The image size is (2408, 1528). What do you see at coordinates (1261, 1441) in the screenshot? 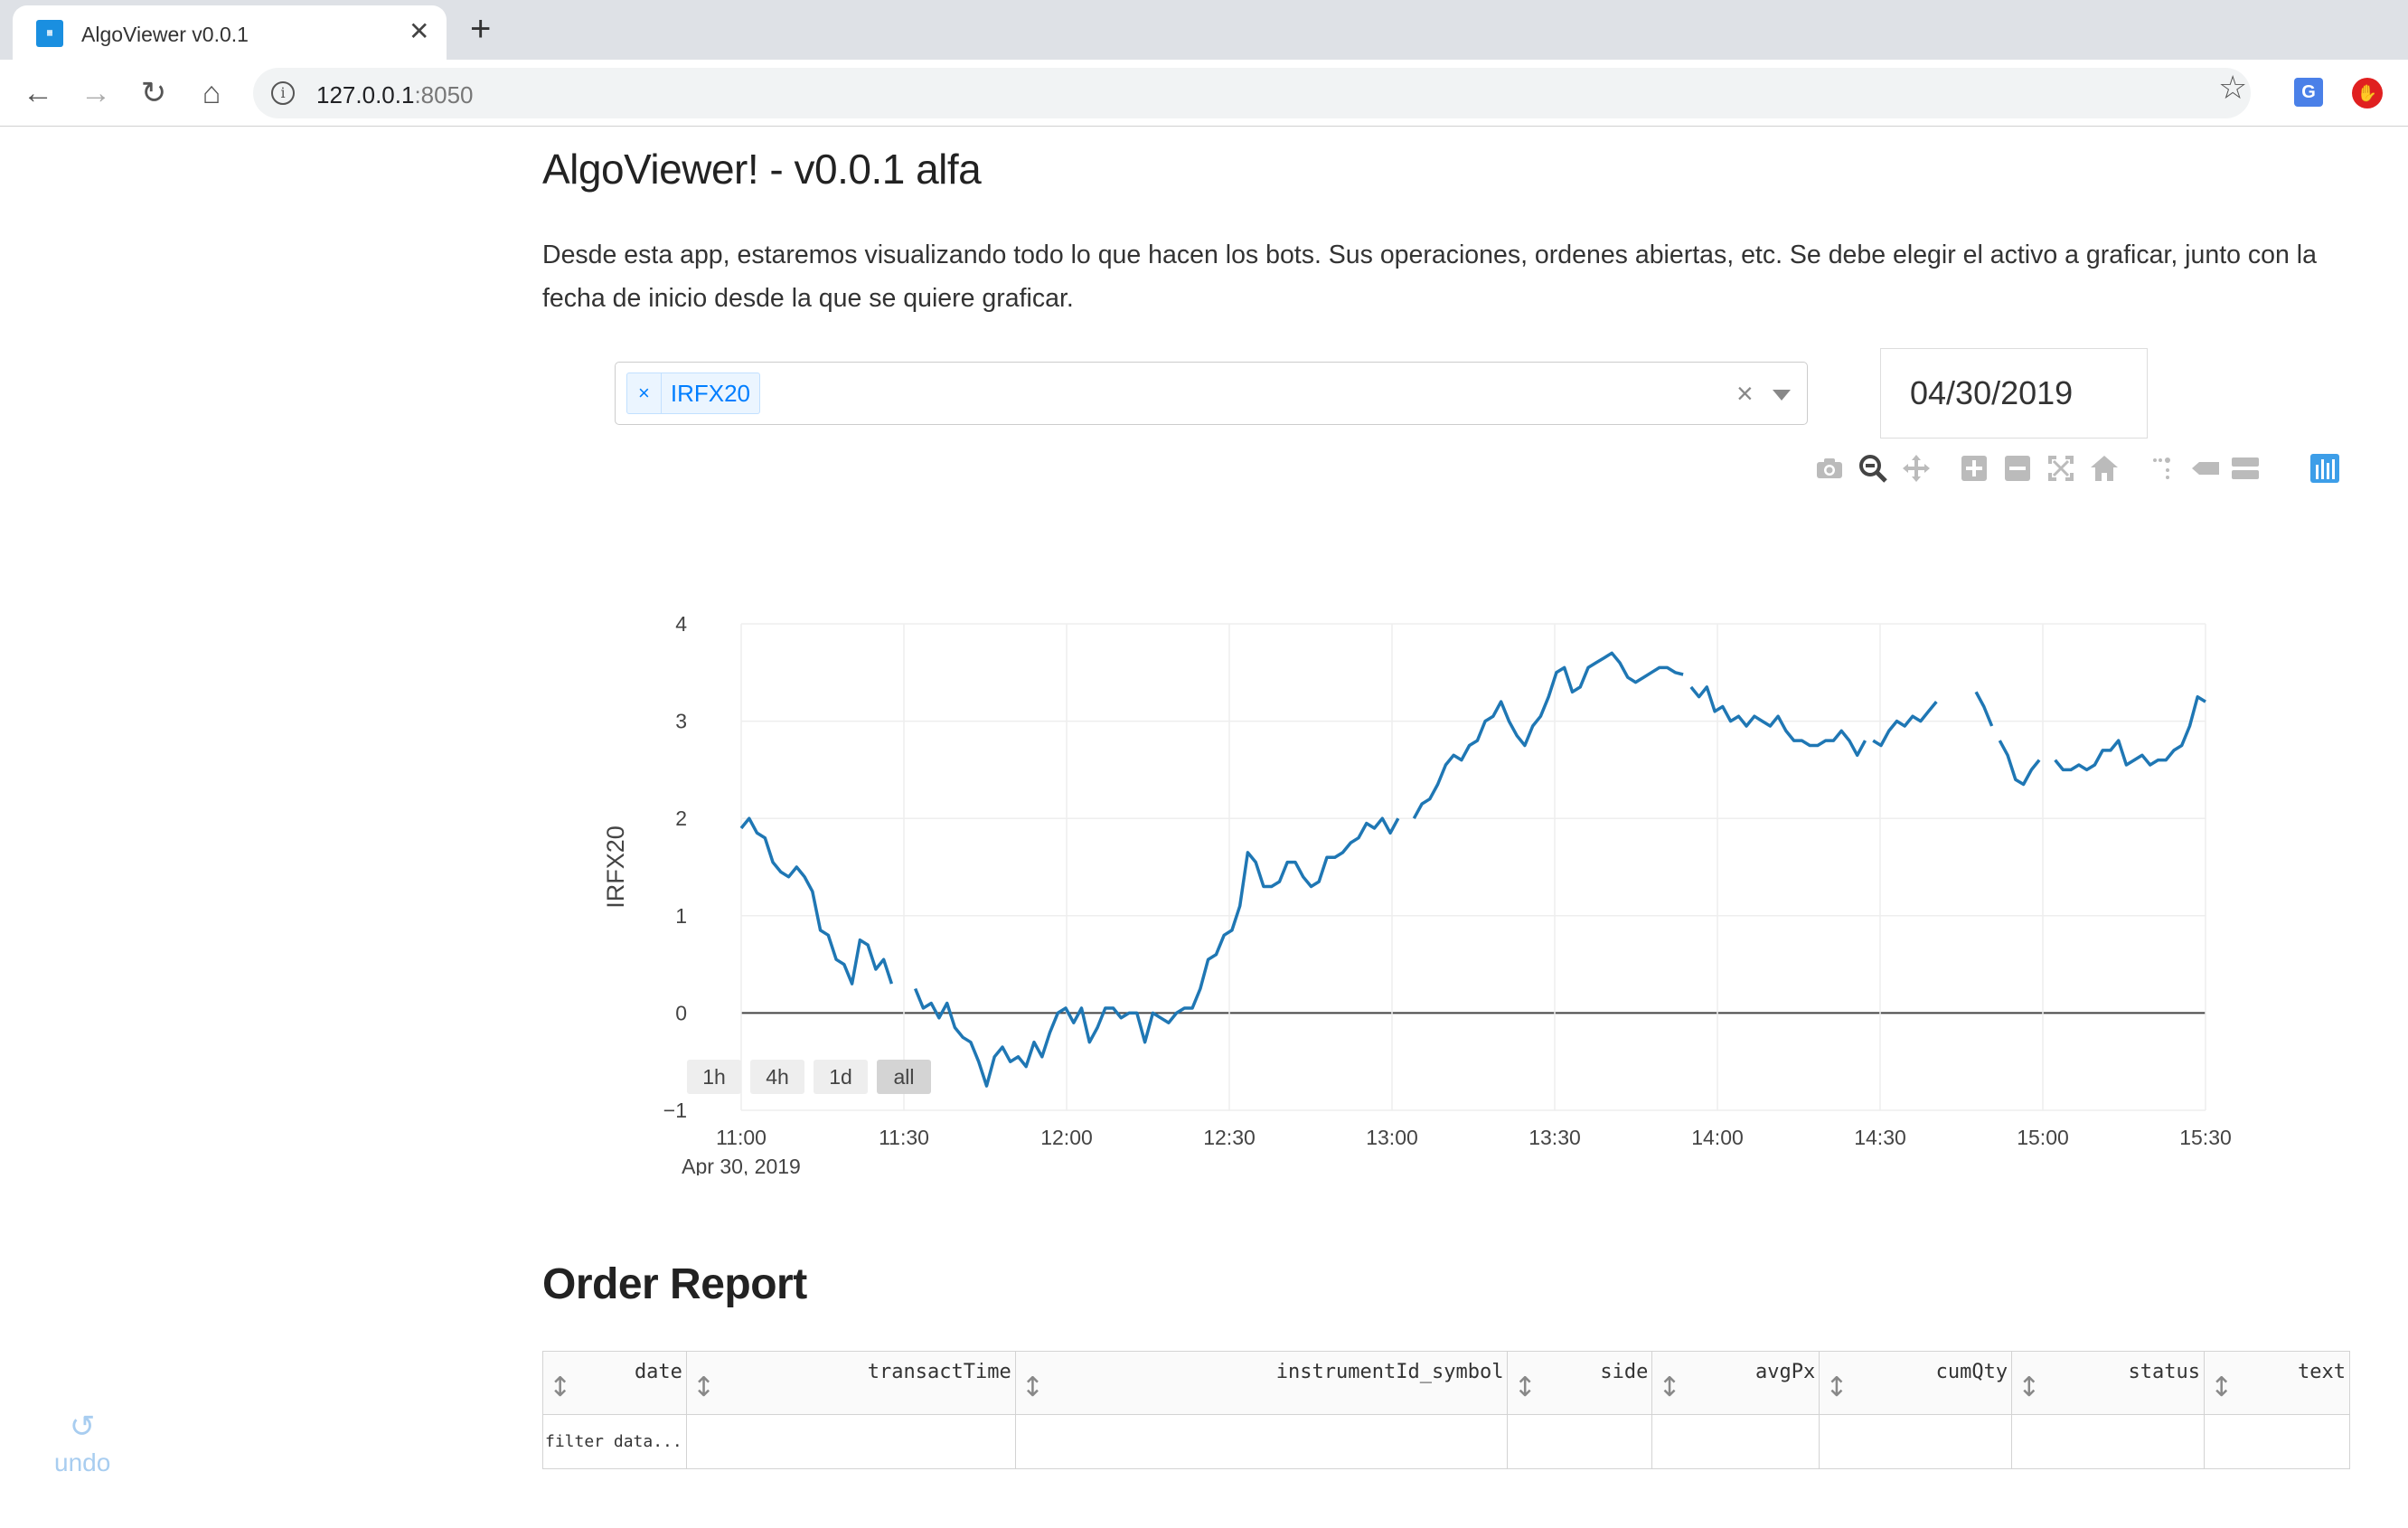
I see `filter-cell-instrument-symbol` at bounding box center [1261, 1441].